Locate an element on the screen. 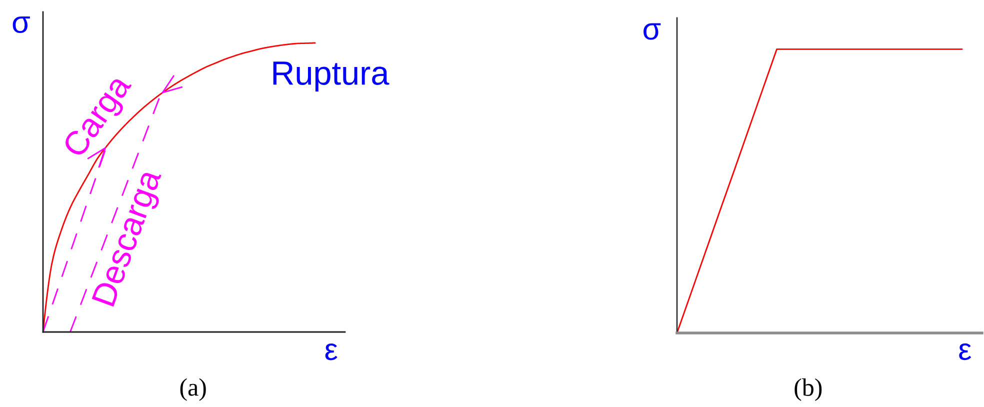  text: (b) is located at coordinates (808, 390).